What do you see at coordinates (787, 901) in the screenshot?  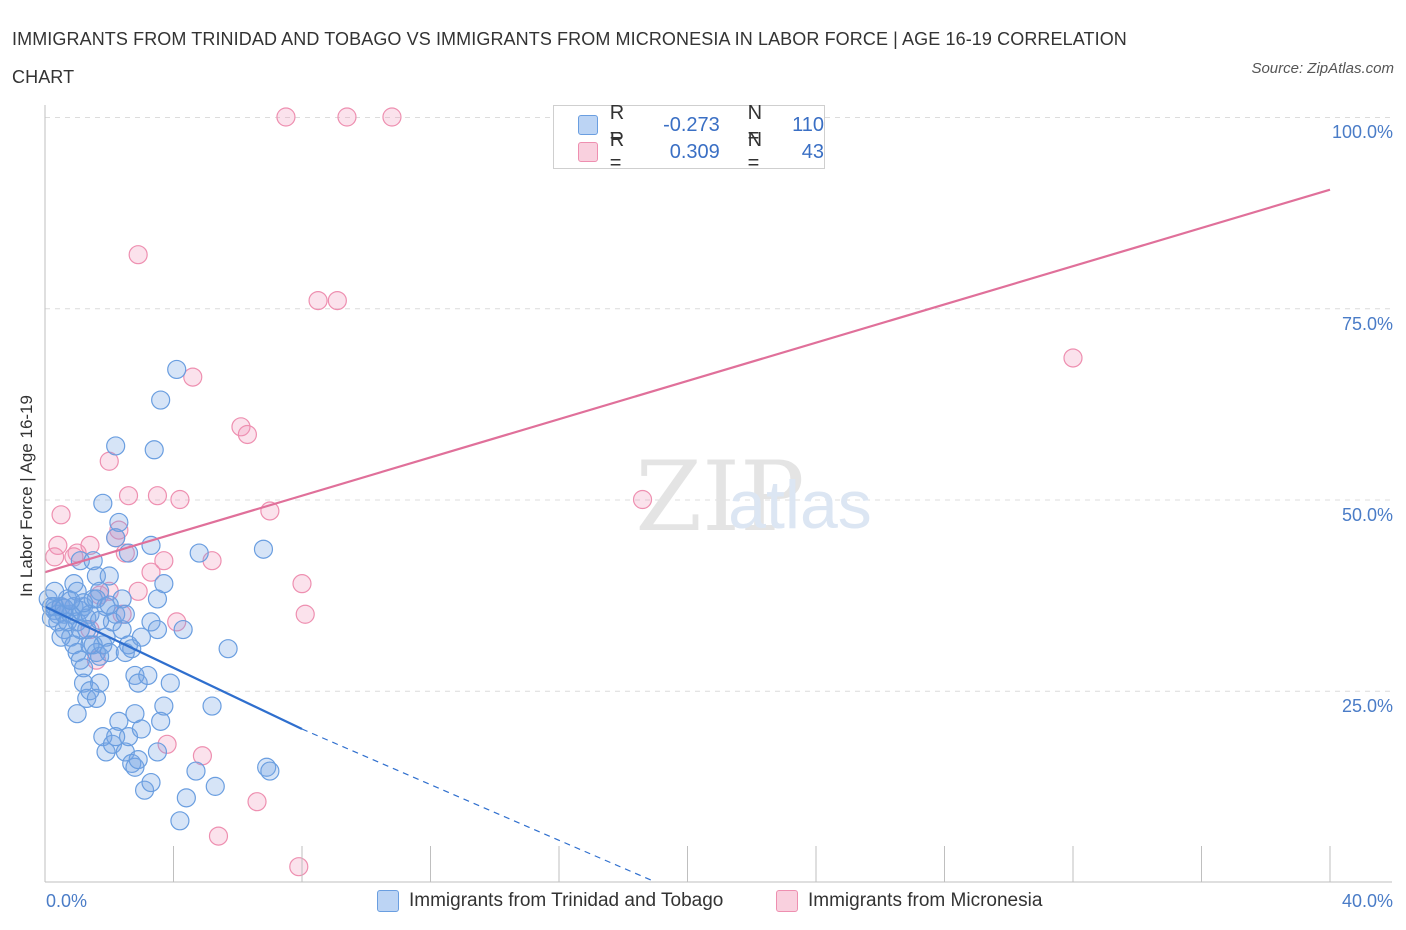 I see `legend-swatch-pink` at bounding box center [787, 901].